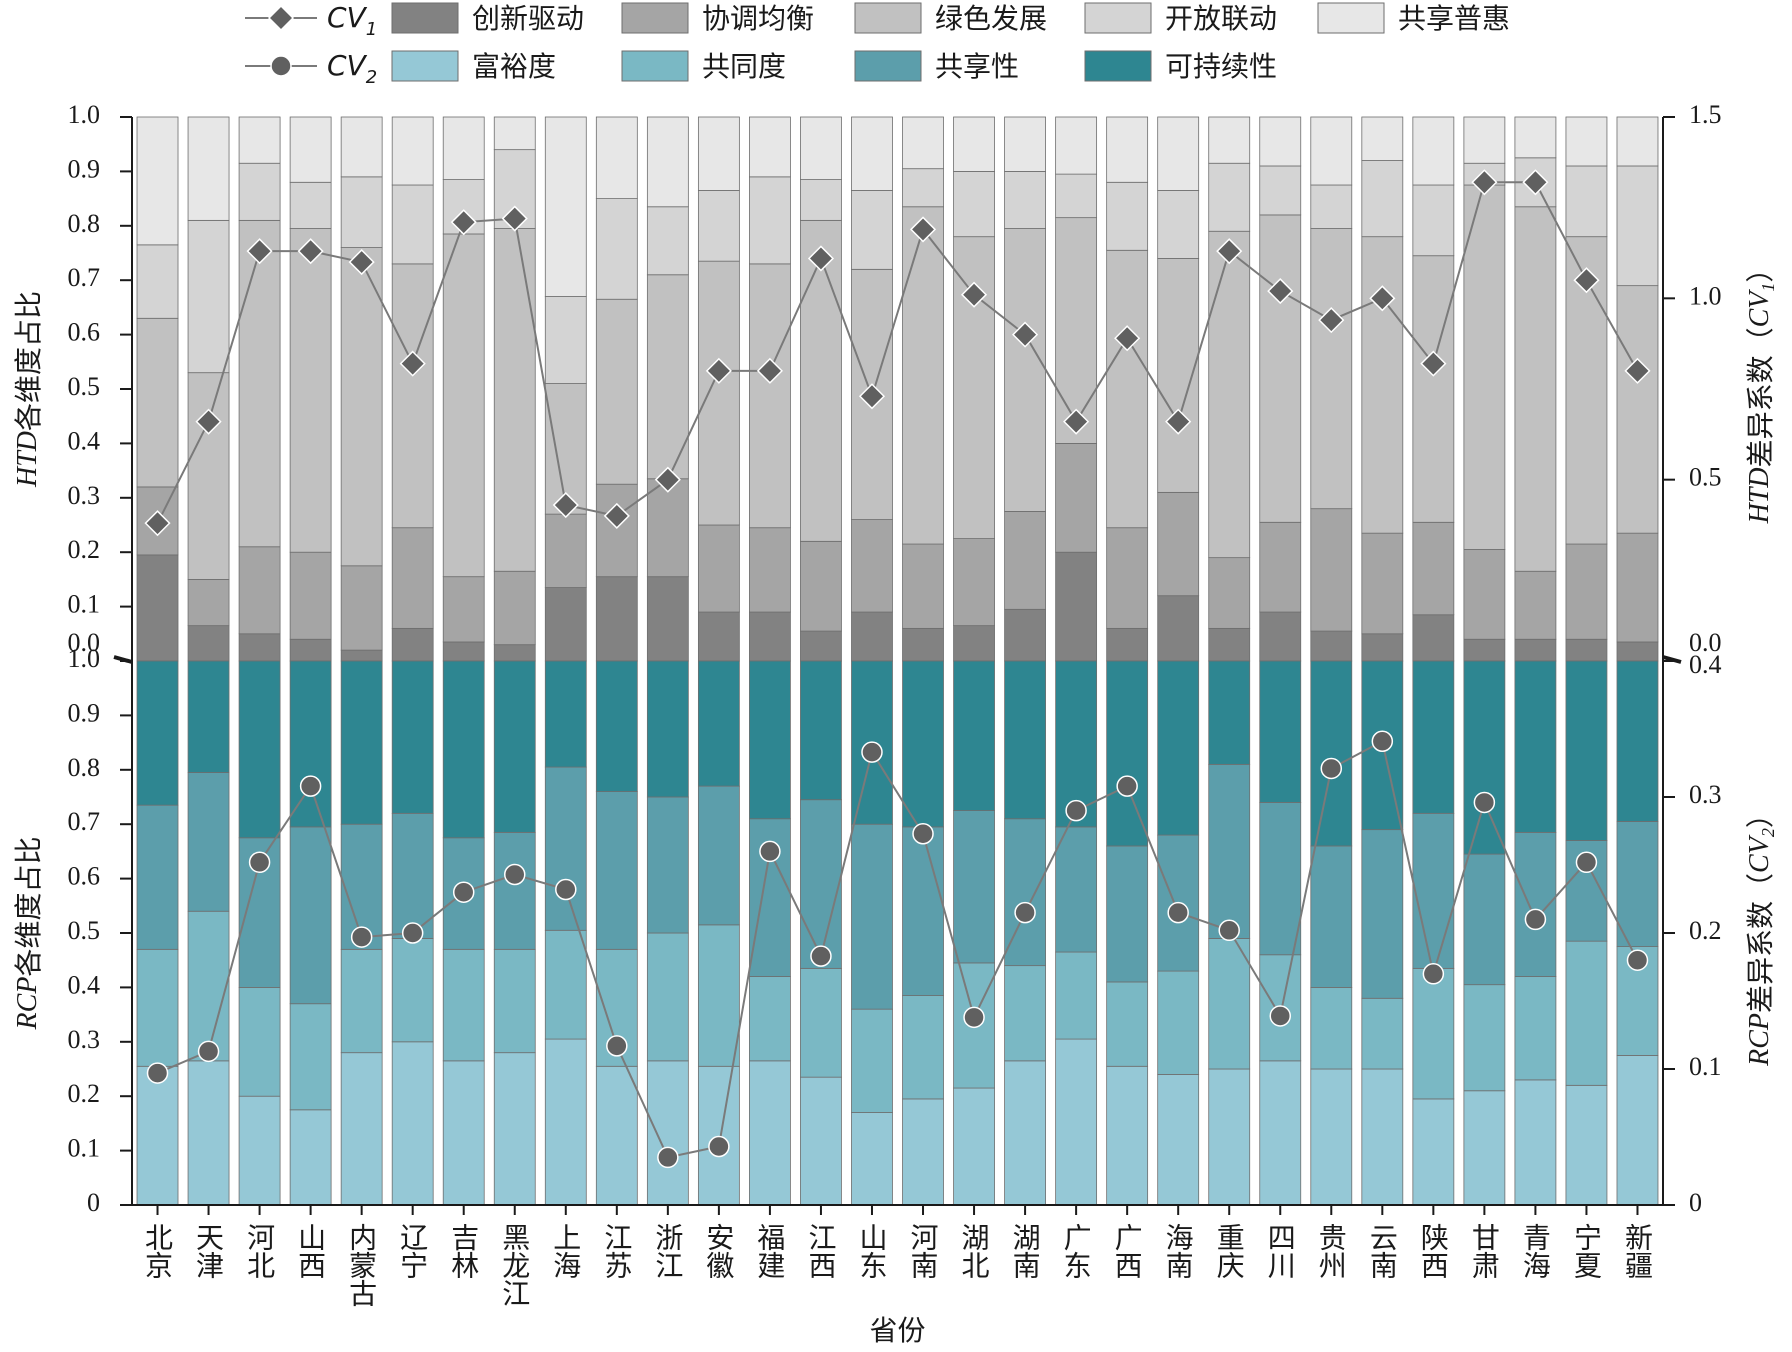 The height and width of the screenshot is (1352, 1792). Describe the element at coordinates (1760, 397) in the screenshot. I see `right-axis-title-text: 差异系数（` at that location.